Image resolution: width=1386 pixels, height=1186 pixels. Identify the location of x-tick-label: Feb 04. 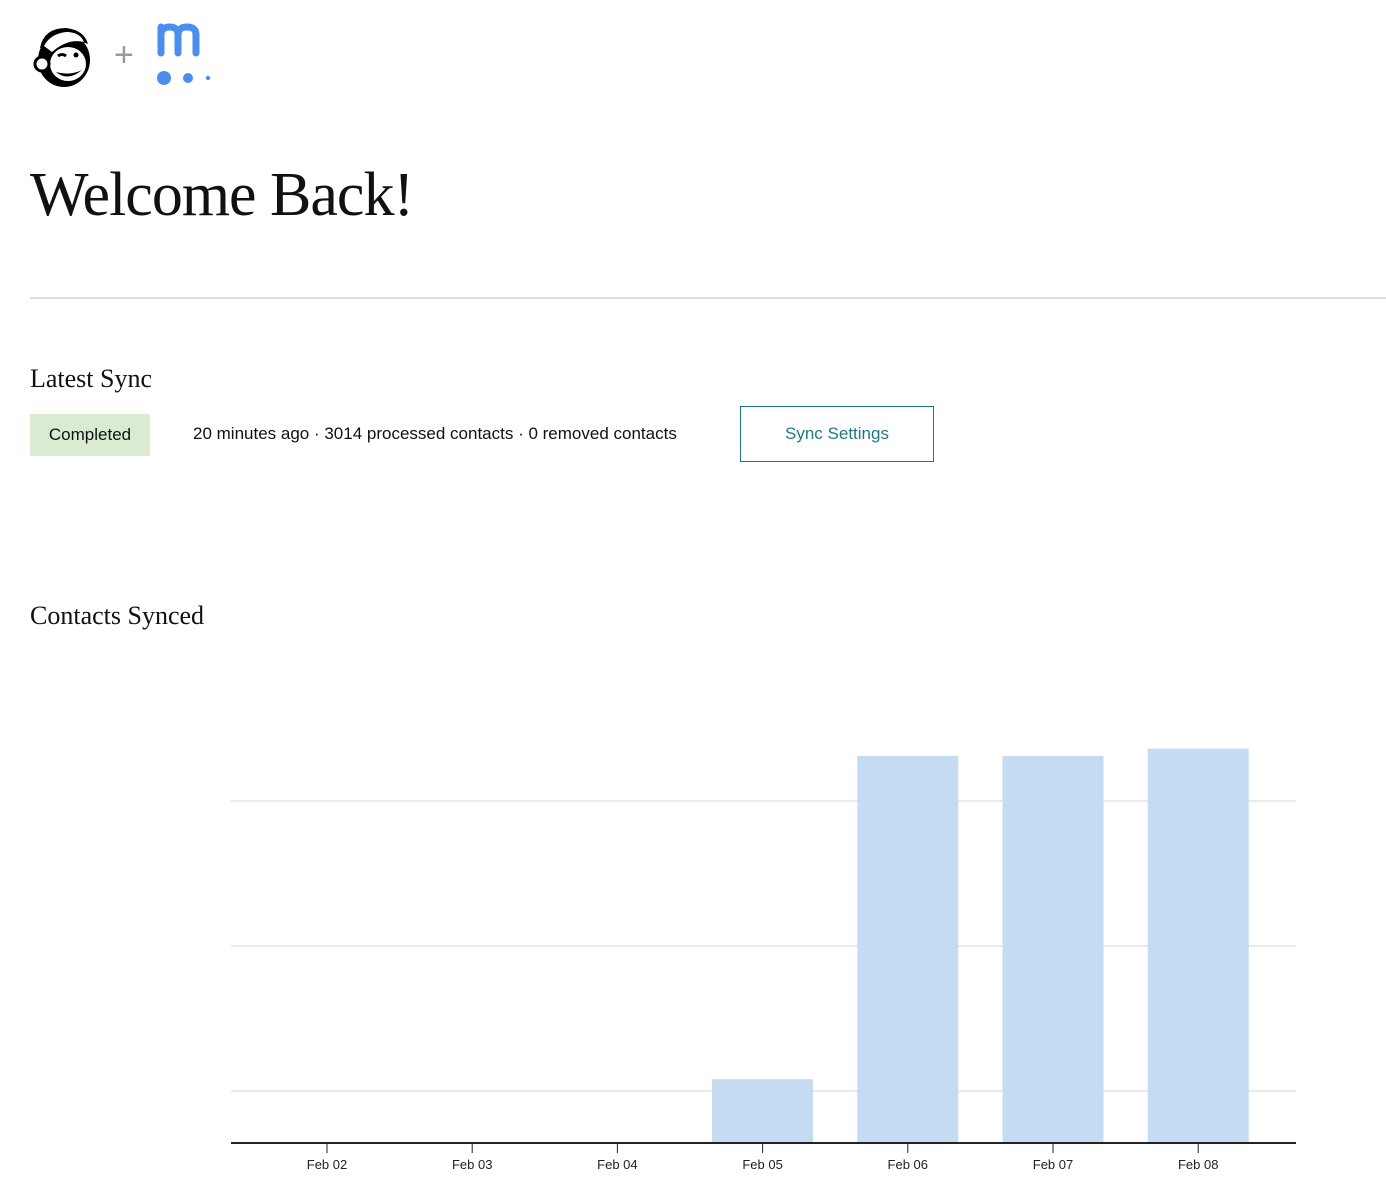
(617, 1164).